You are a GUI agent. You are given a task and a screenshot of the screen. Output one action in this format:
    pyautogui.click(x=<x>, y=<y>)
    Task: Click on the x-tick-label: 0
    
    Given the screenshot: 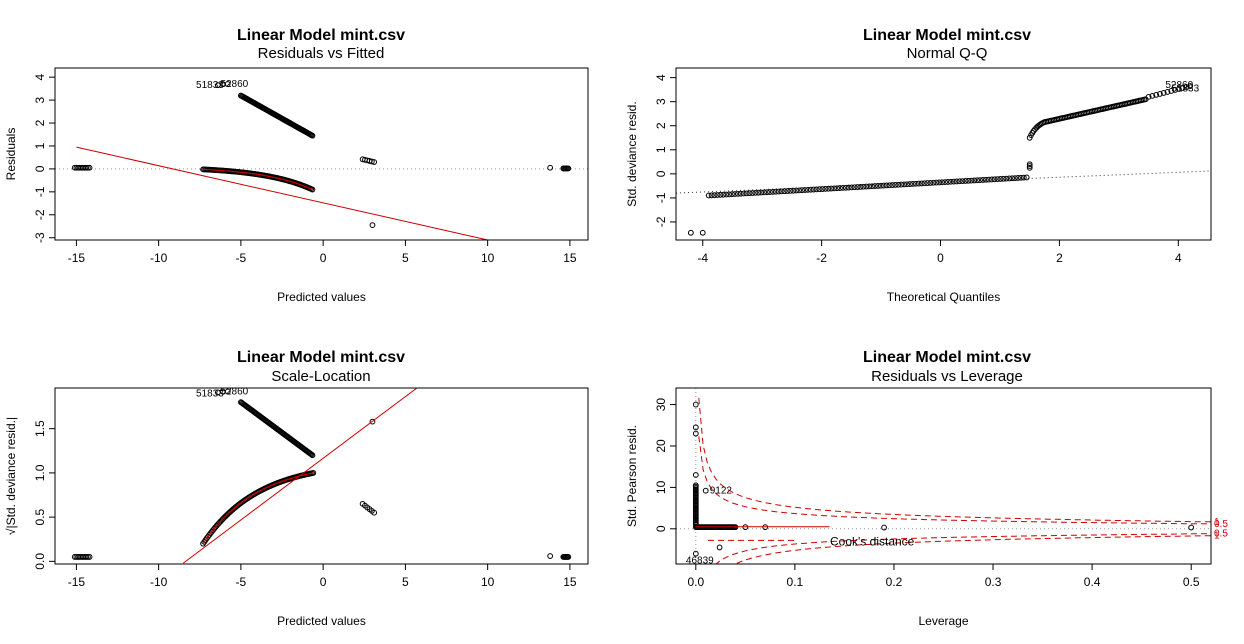 What is the action you would take?
    pyautogui.click(x=323, y=258)
    